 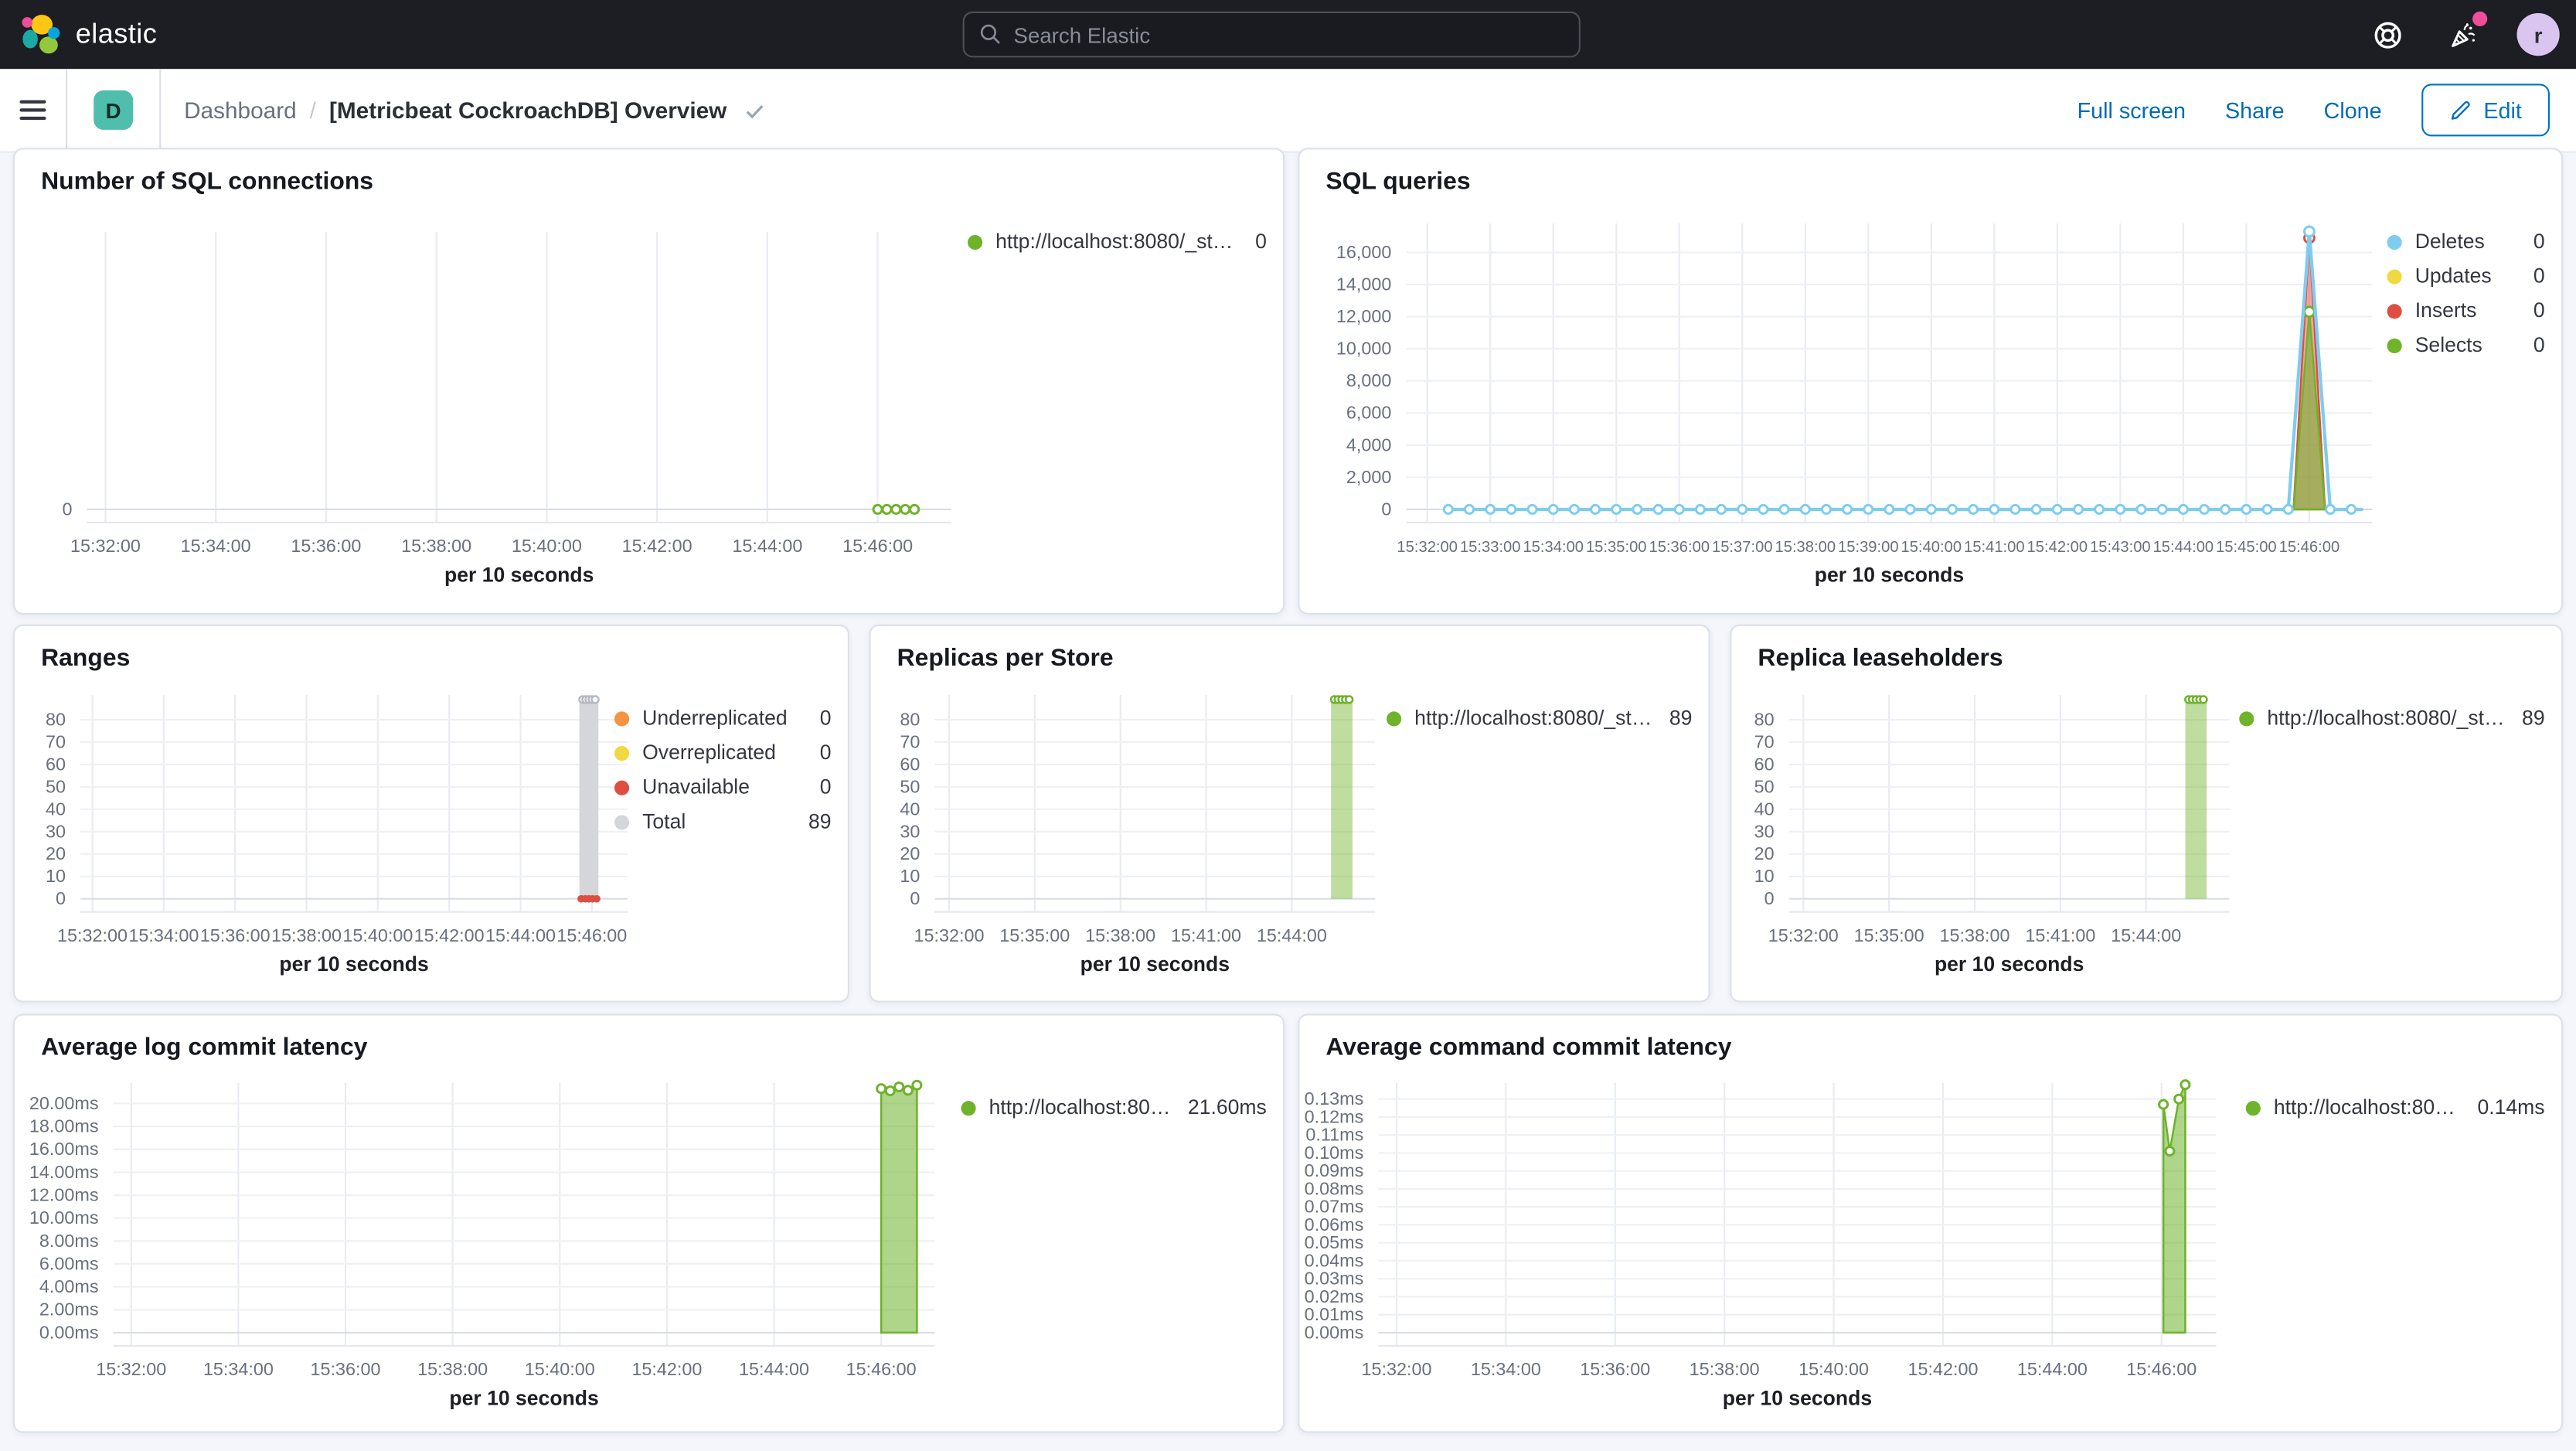 I want to click on svg-text: 80, so click(x=1764, y=719).